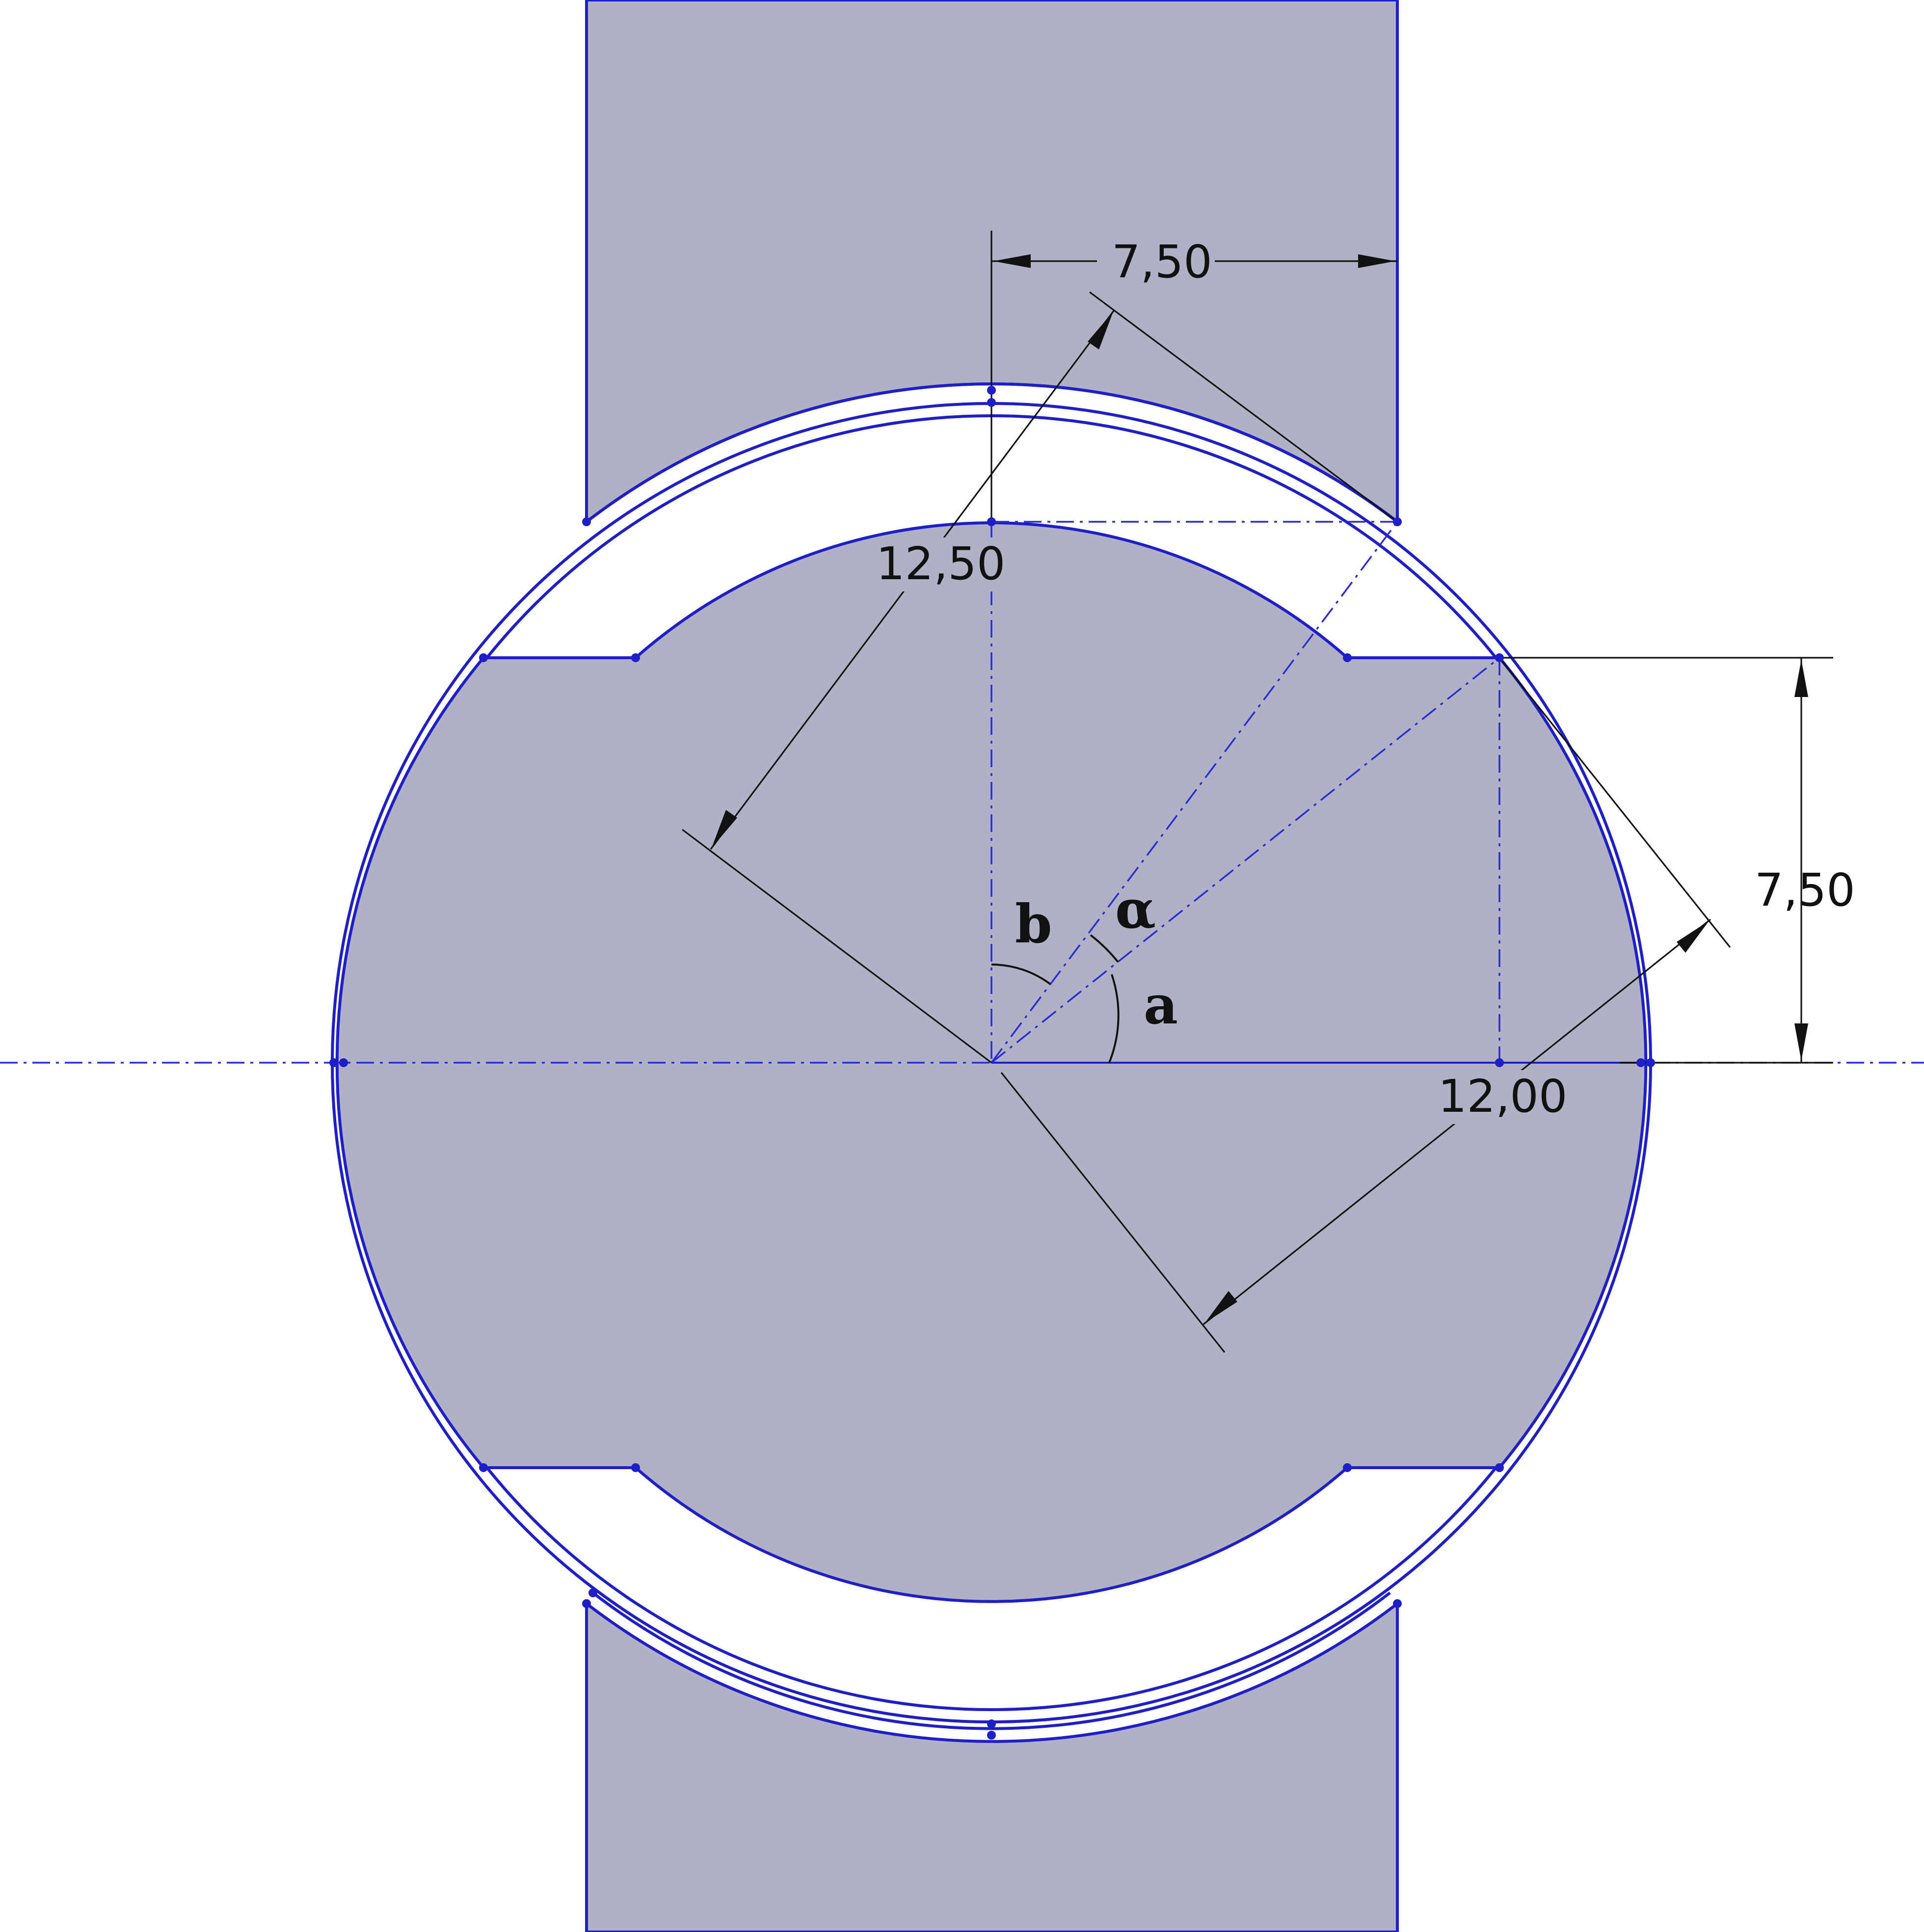  I want to click on dim-r1250-arrow-top, so click(1100, 330).